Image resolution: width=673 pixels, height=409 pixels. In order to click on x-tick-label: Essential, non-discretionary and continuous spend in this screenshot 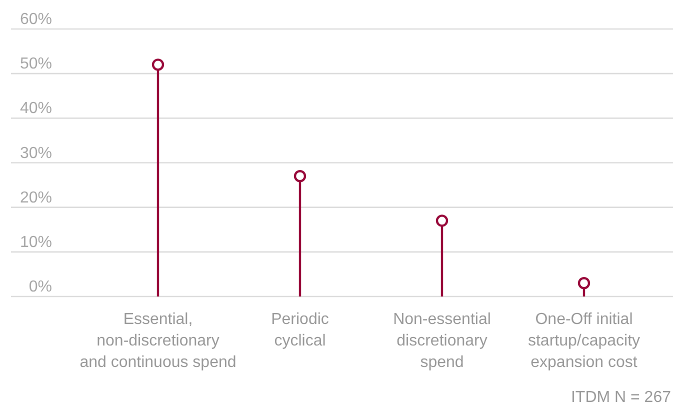, I will do `click(158, 341)`.